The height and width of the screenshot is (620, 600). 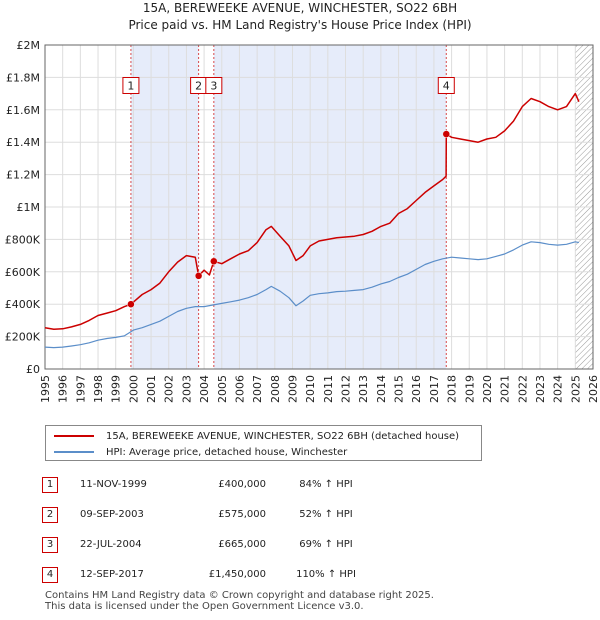 What do you see at coordinates (45, 389) in the screenshot?
I see `x-tick-label: 1995` at bounding box center [45, 389].